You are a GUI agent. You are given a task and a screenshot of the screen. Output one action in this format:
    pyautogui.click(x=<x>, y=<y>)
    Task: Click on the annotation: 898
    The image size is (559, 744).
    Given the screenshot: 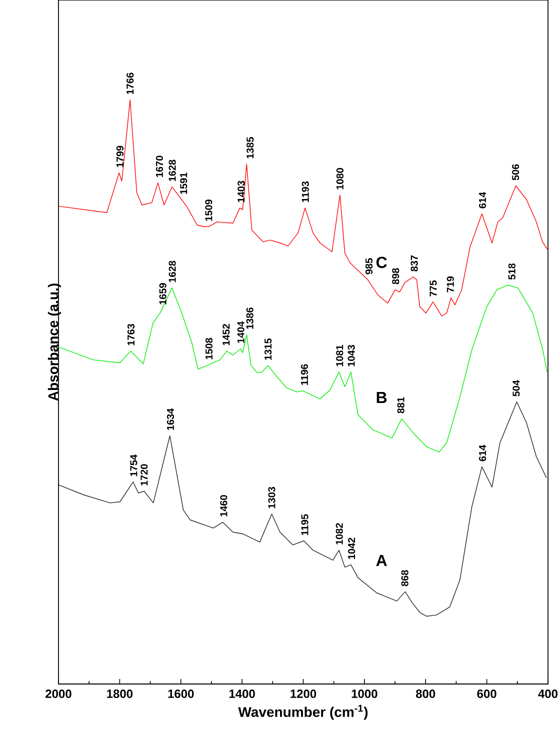 What is the action you would take?
    pyautogui.click(x=396, y=276)
    